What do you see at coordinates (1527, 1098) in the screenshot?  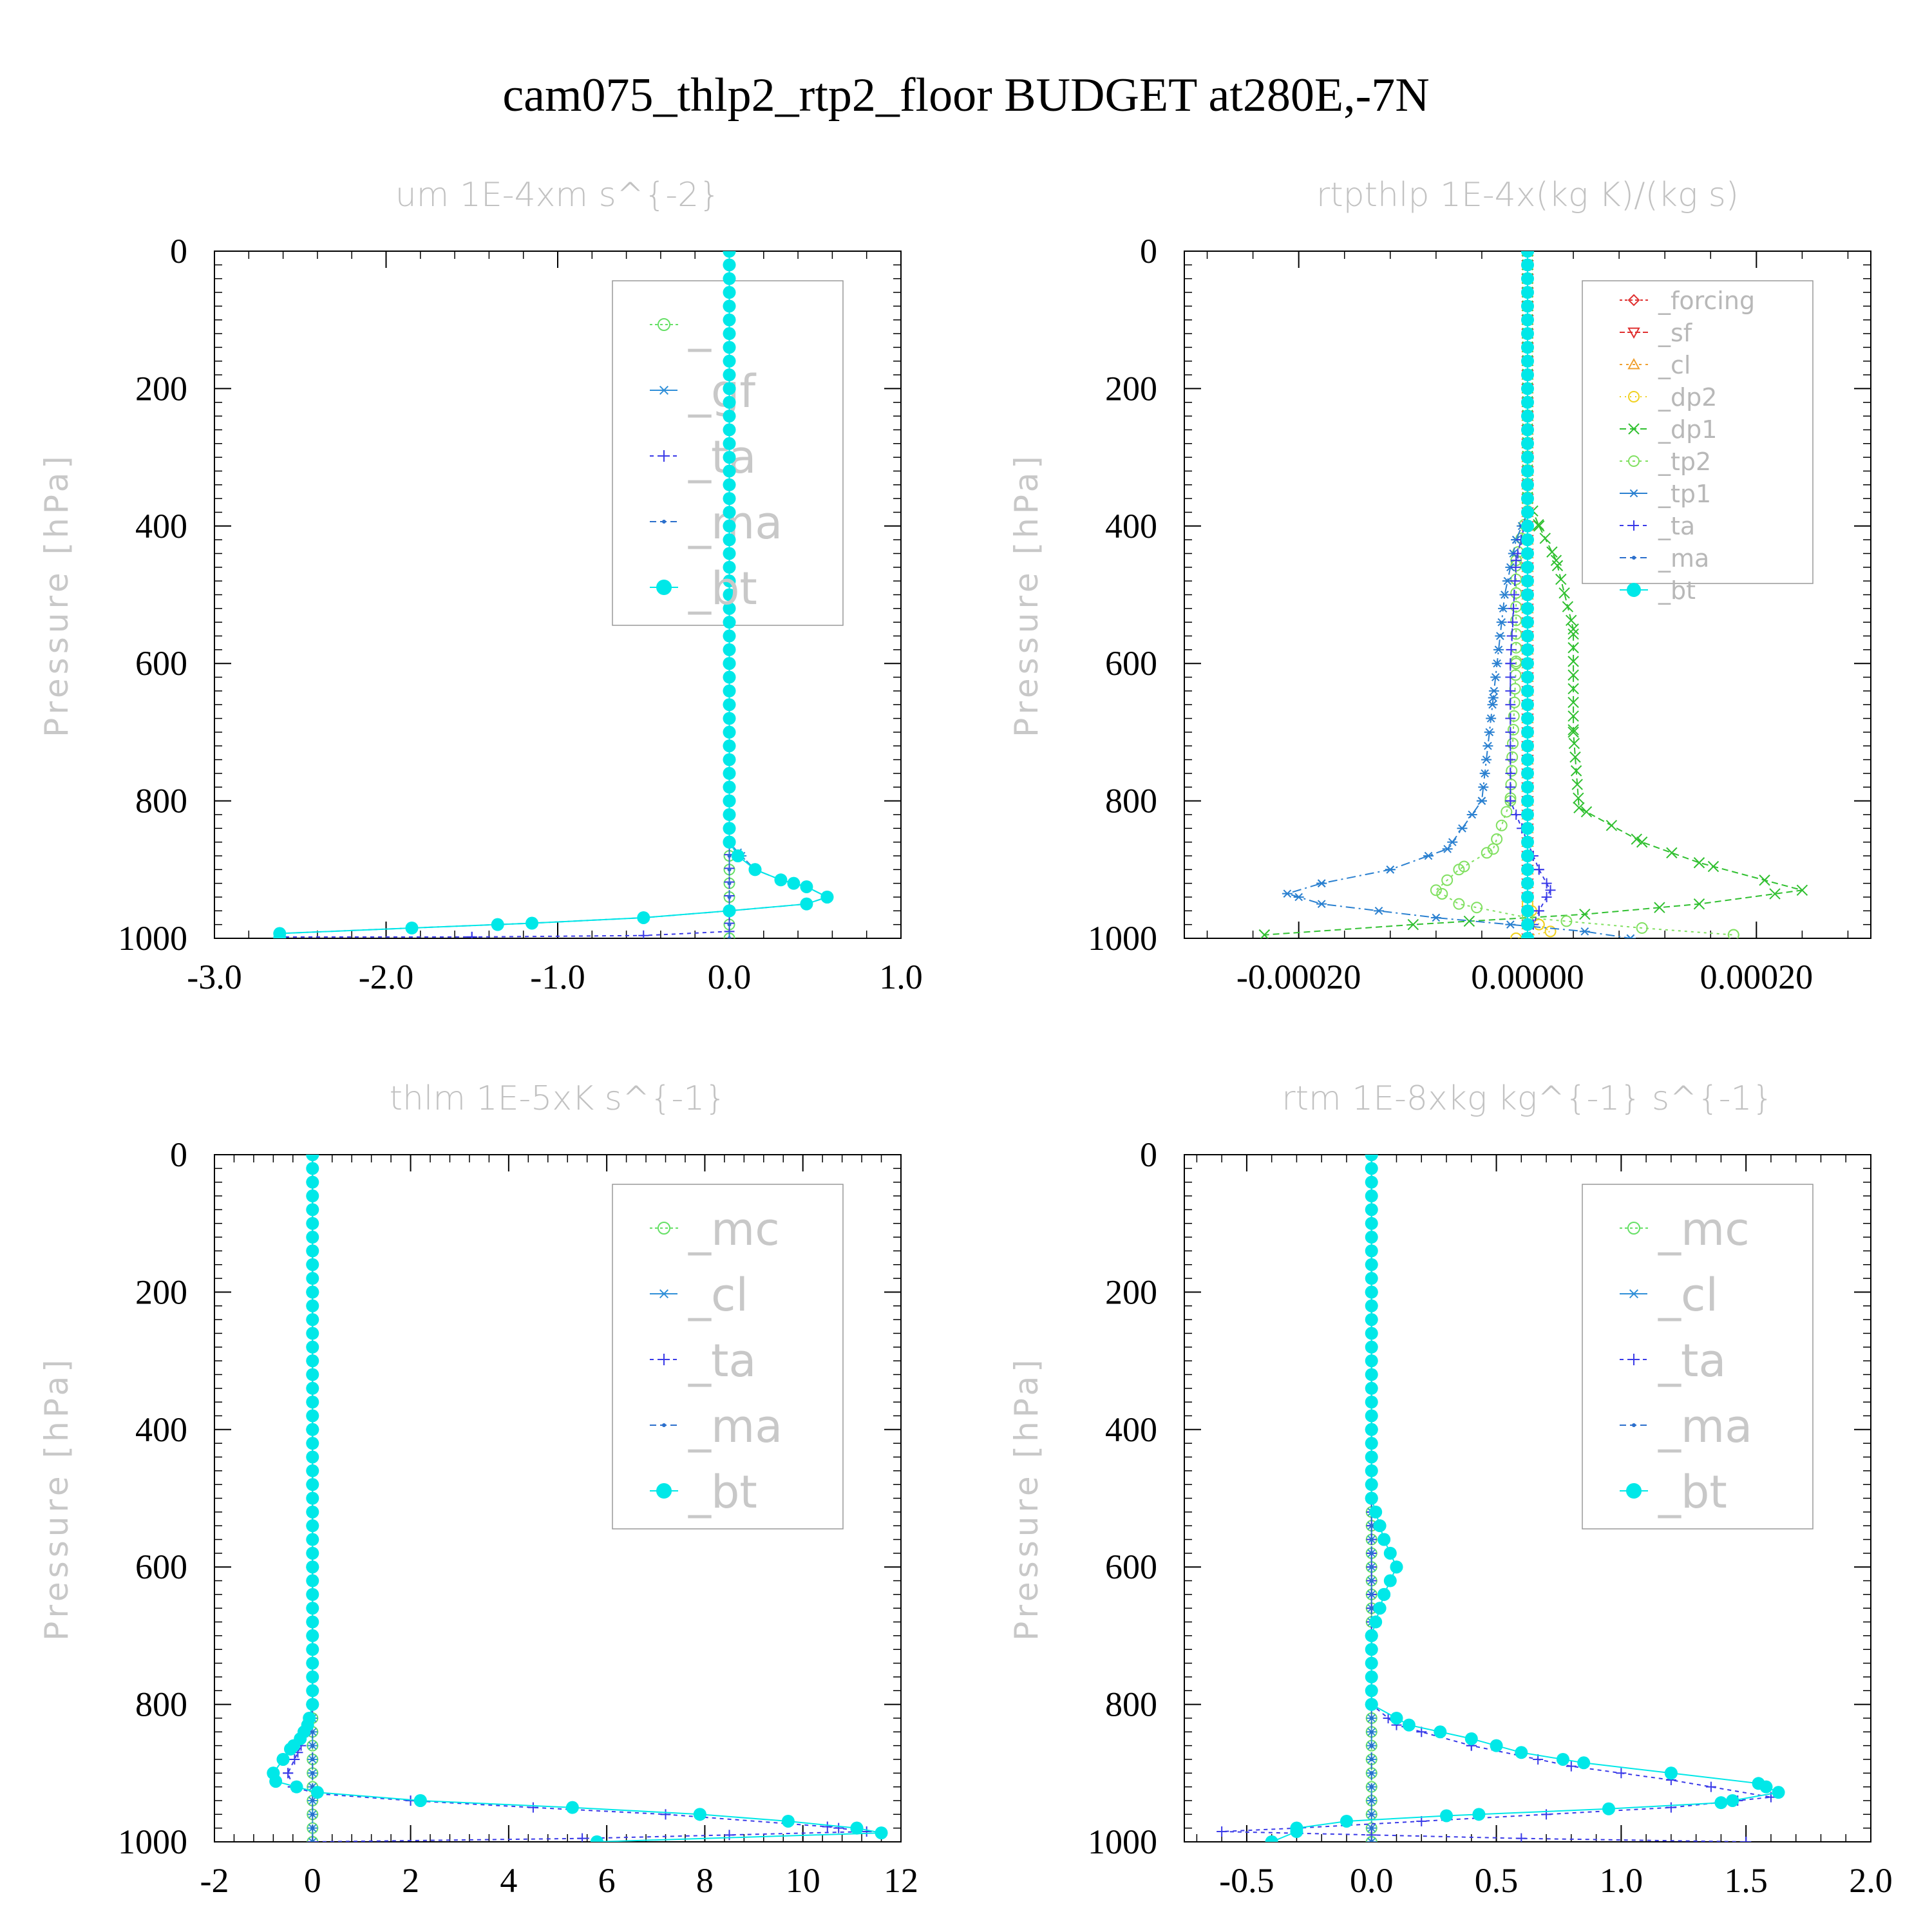 I see `panel-title: rtm 1E-8xkg kg^{-1} s^{-1}` at bounding box center [1527, 1098].